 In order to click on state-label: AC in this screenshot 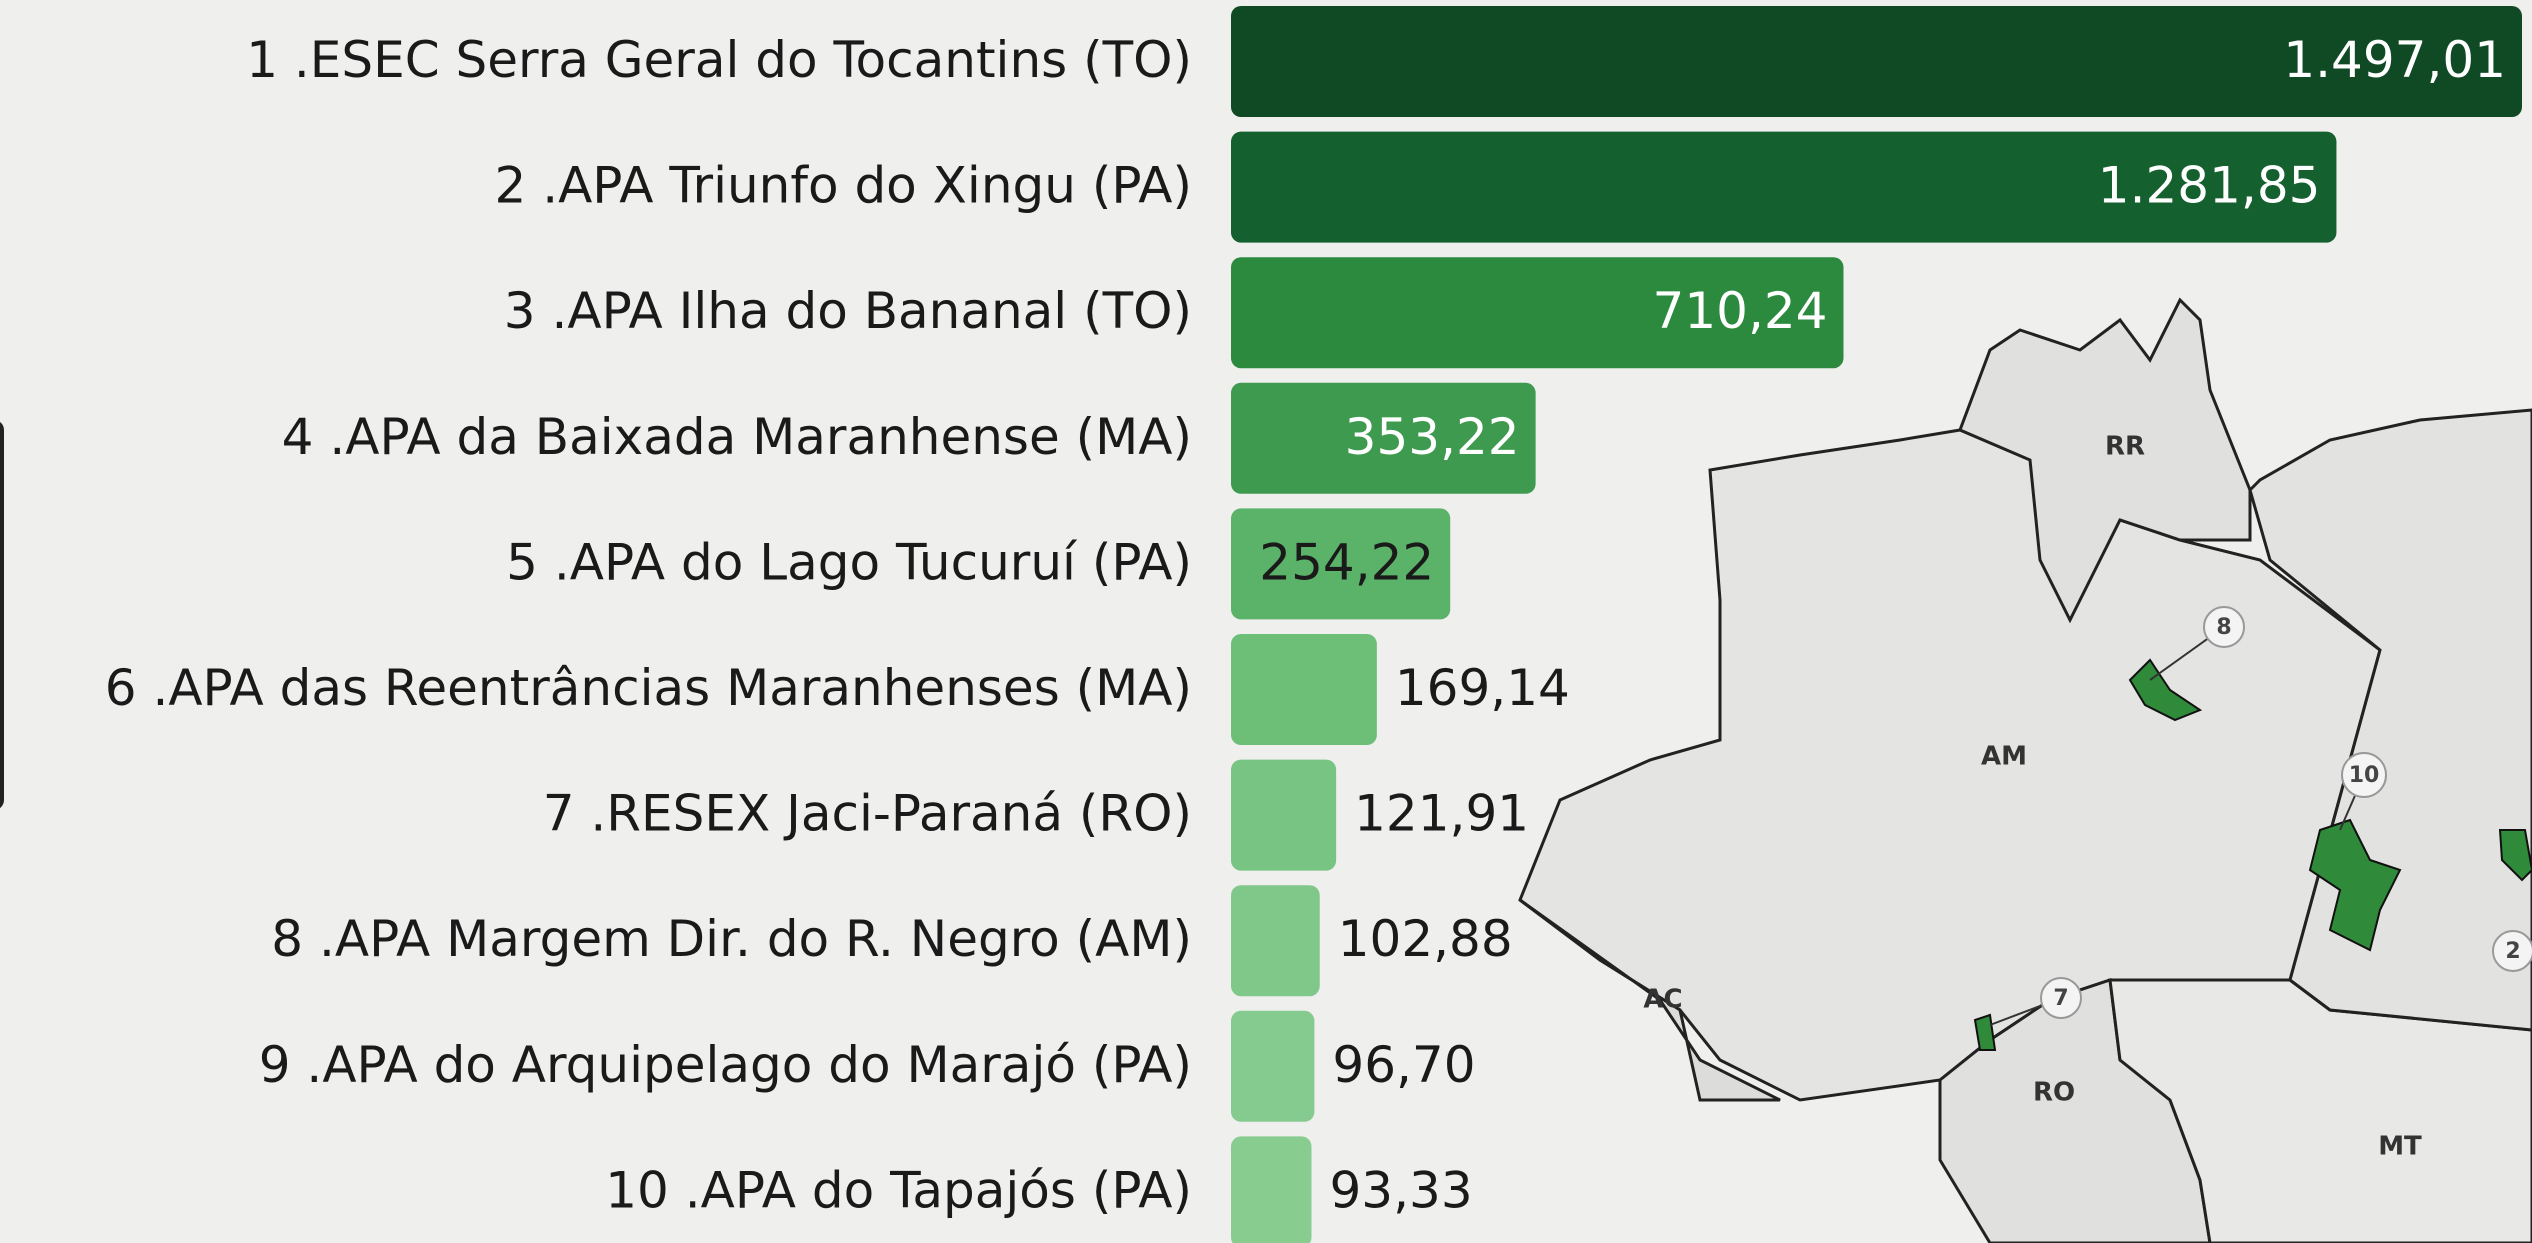, I will do `click(1662, 1000)`.